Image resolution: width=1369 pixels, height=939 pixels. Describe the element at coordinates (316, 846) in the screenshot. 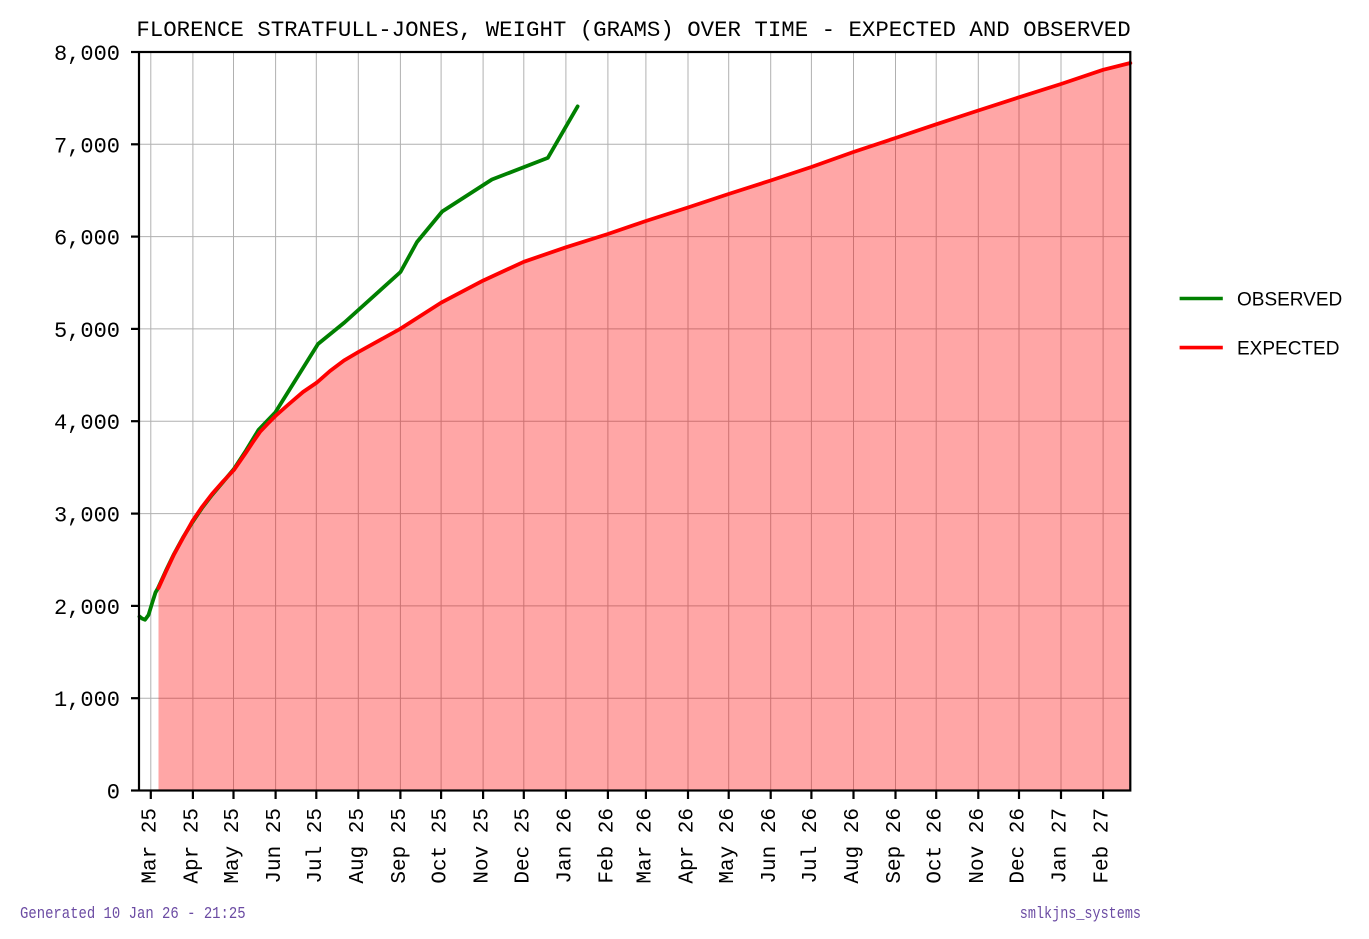

I see `svg-text: Jul 25` at that location.